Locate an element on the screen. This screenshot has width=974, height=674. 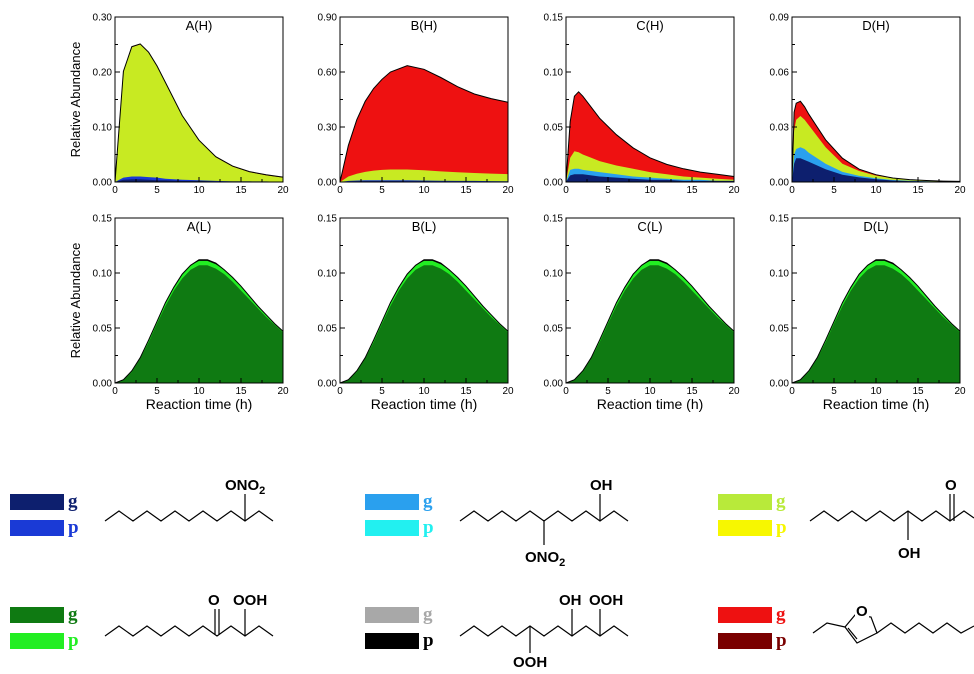
chart-panel-dh: 0.00 0.03 0.06 0.09 0 5 10 15 20 D(H) is located at coordinates (868, 105).